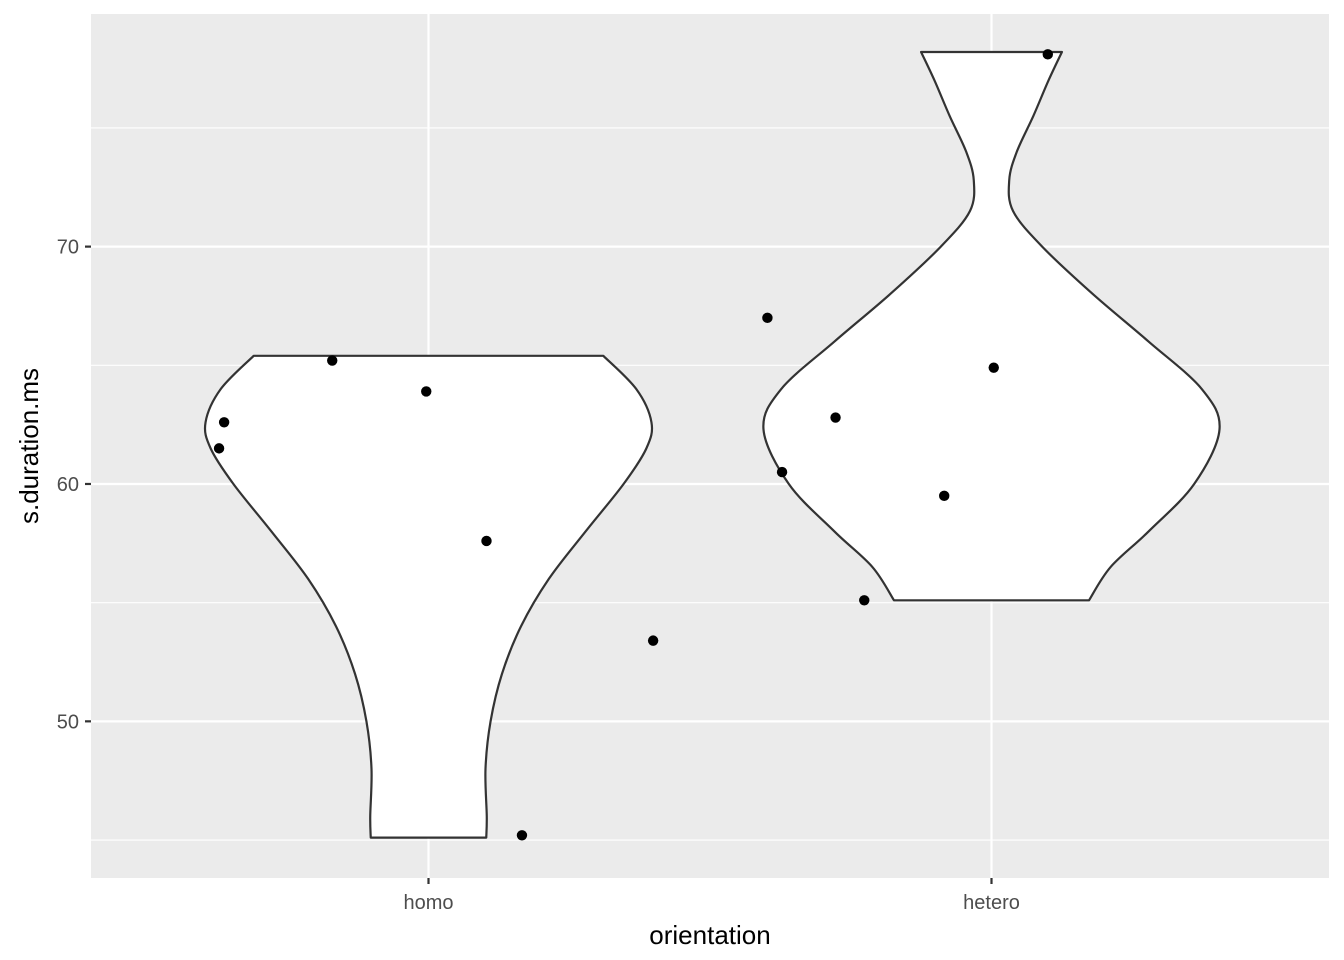  Describe the element at coordinates (711, 896) in the screenshot. I see `x-axis: homo hetero` at that location.